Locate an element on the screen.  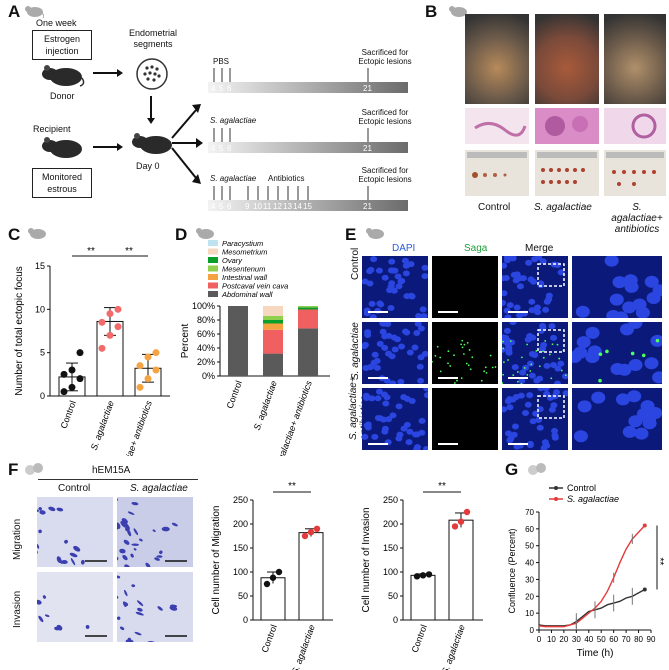
legend-label: Mesentenum is located at coordinates (243, 269).